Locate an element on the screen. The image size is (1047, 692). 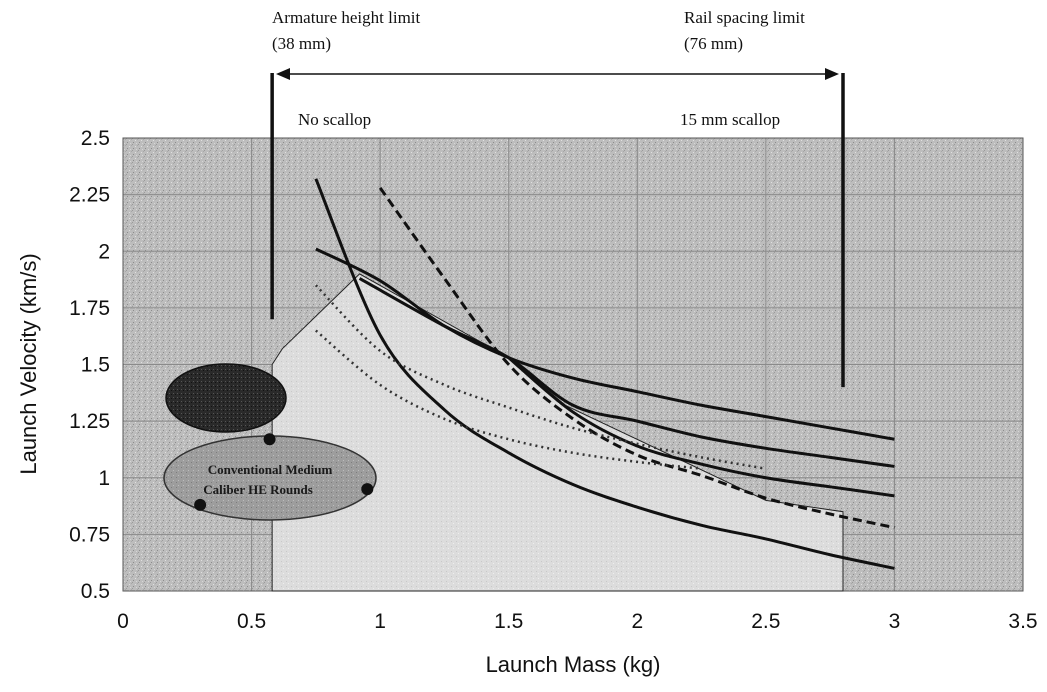
y-tick-labels: 0.5 0.75 1 1.25 1.5 1.75 2 2.25 2.5 is located at coordinates (89, 365).